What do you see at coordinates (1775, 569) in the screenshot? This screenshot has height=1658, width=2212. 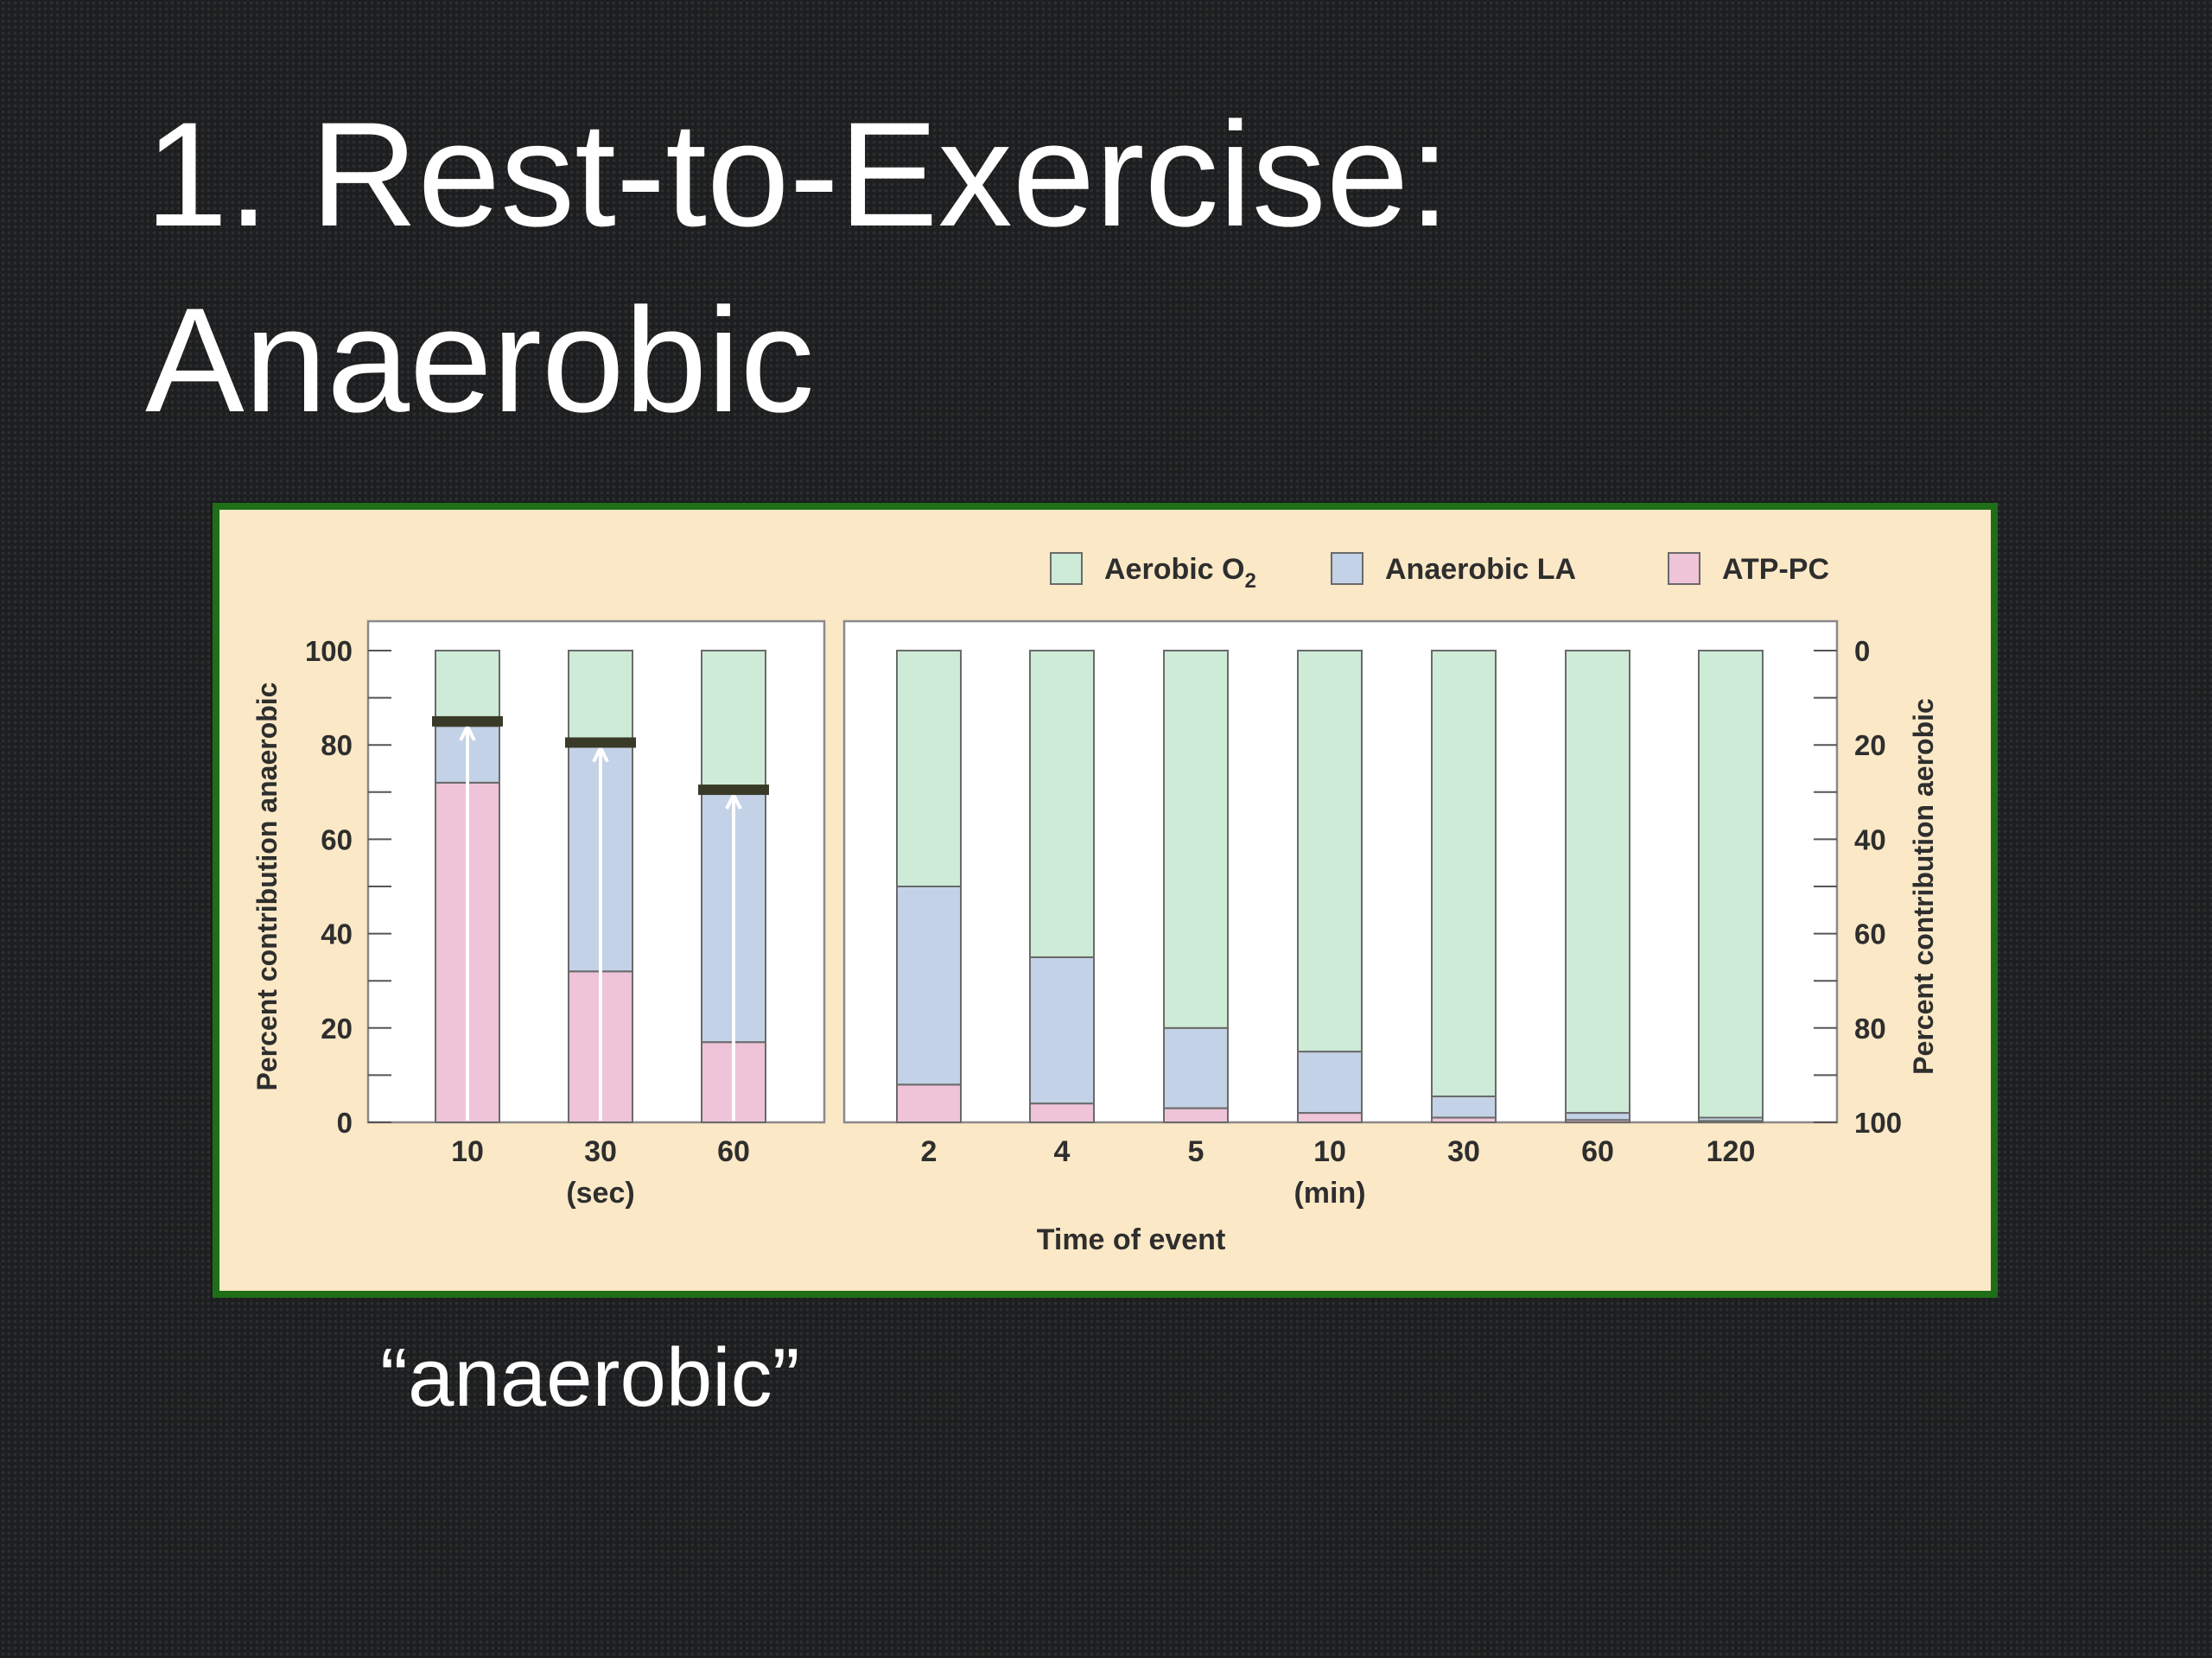 I see `legend-label-atp-pc: ATP-PC` at bounding box center [1775, 569].